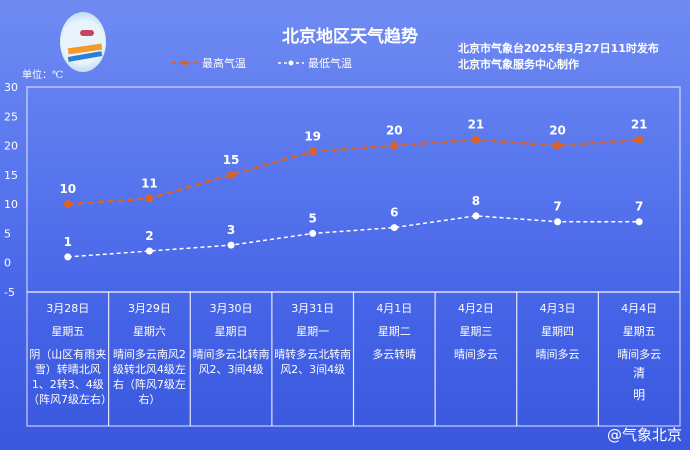 The image size is (690, 450). Describe the element at coordinates (231, 230) in the screenshot. I see `data-label: 3` at that location.